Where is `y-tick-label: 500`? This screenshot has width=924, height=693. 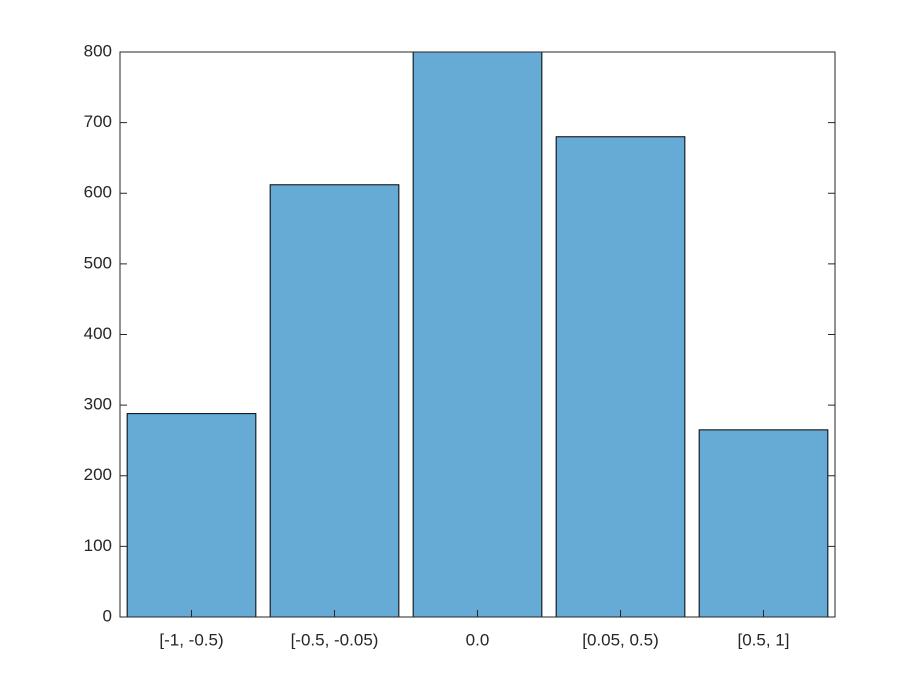 y-tick-label: 500 is located at coordinates (98, 262).